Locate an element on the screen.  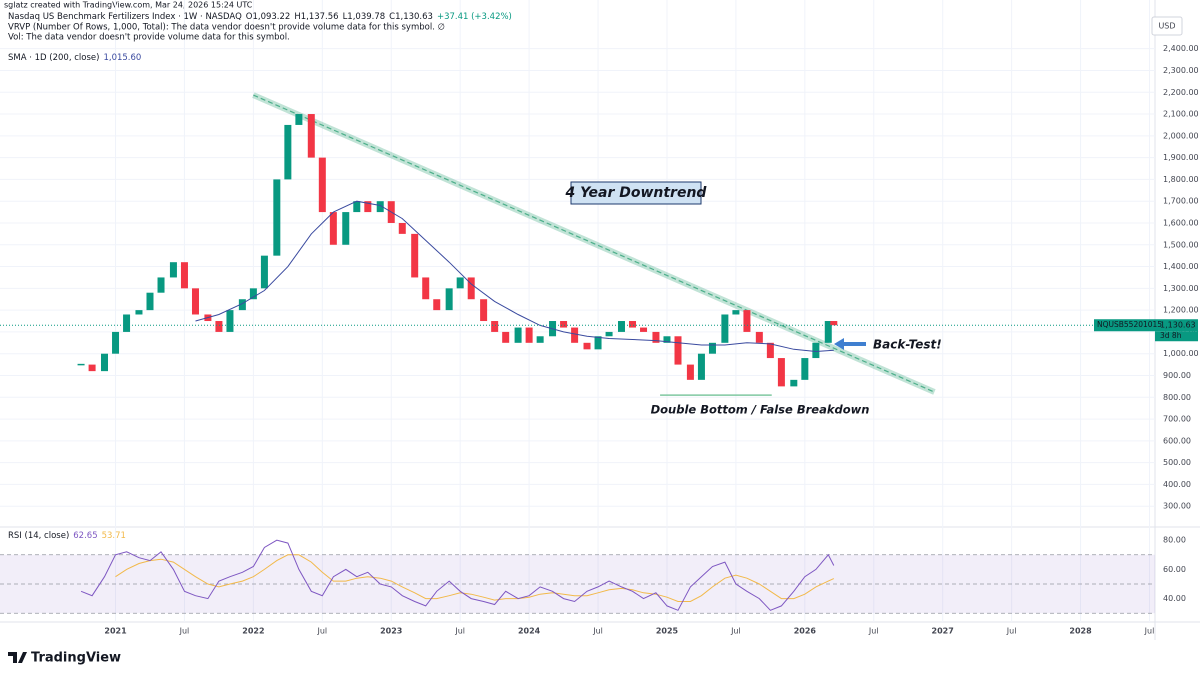
currency-box is located at coordinates (1167, 26).